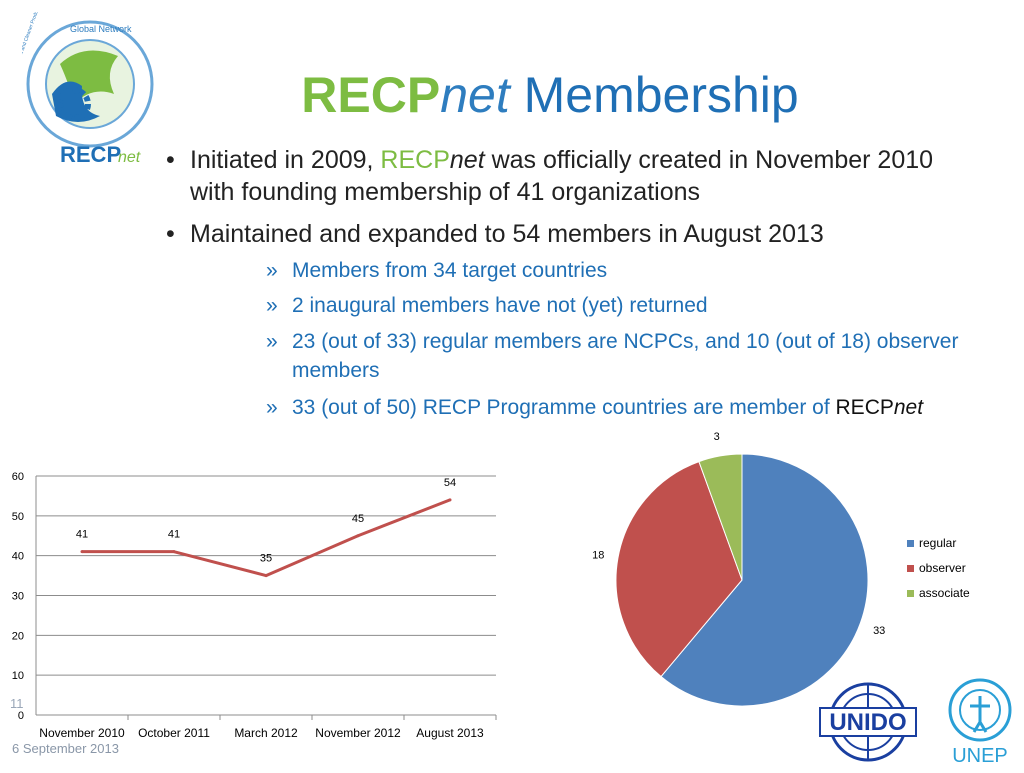  What do you see at coordinates (908, 407) in the screenshot?
I see `sub-bullet-net: net` at bounding box center [908, 407].